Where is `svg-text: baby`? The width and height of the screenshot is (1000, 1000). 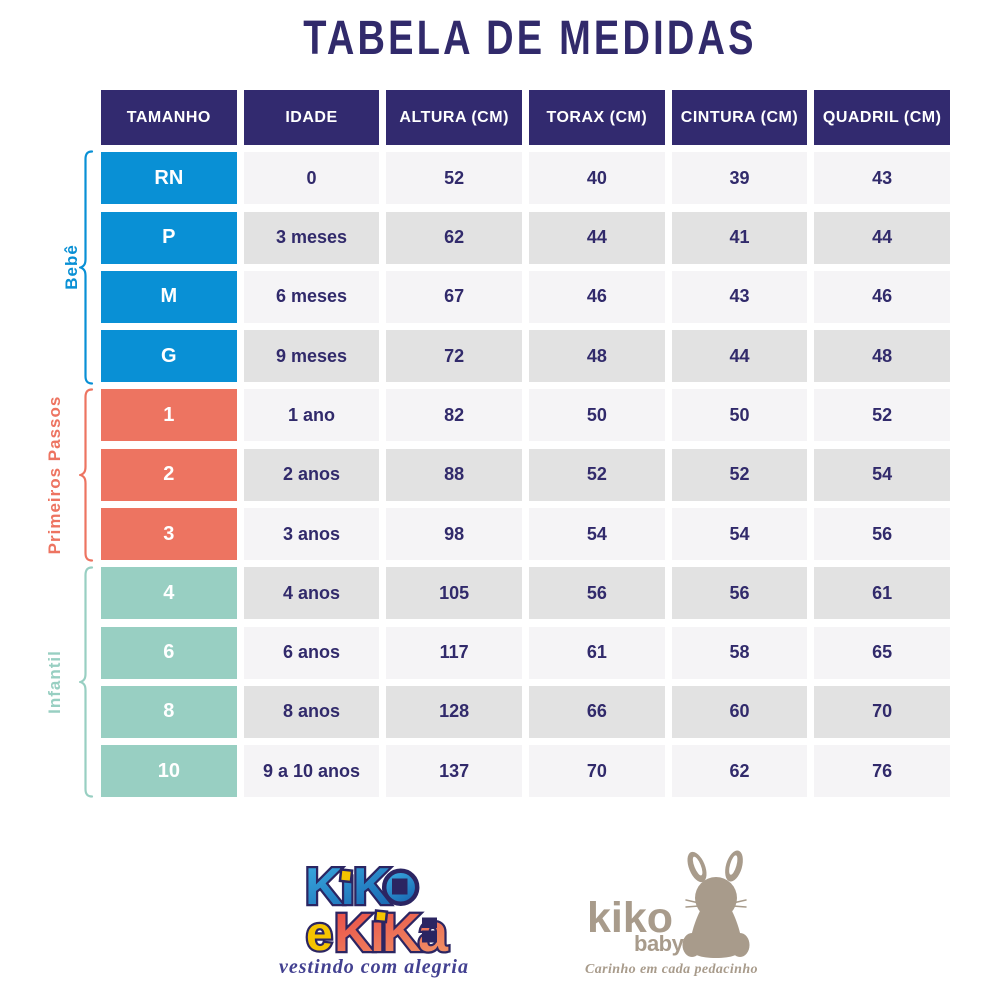
svg-text: baby is located at coordinates (659, 943).